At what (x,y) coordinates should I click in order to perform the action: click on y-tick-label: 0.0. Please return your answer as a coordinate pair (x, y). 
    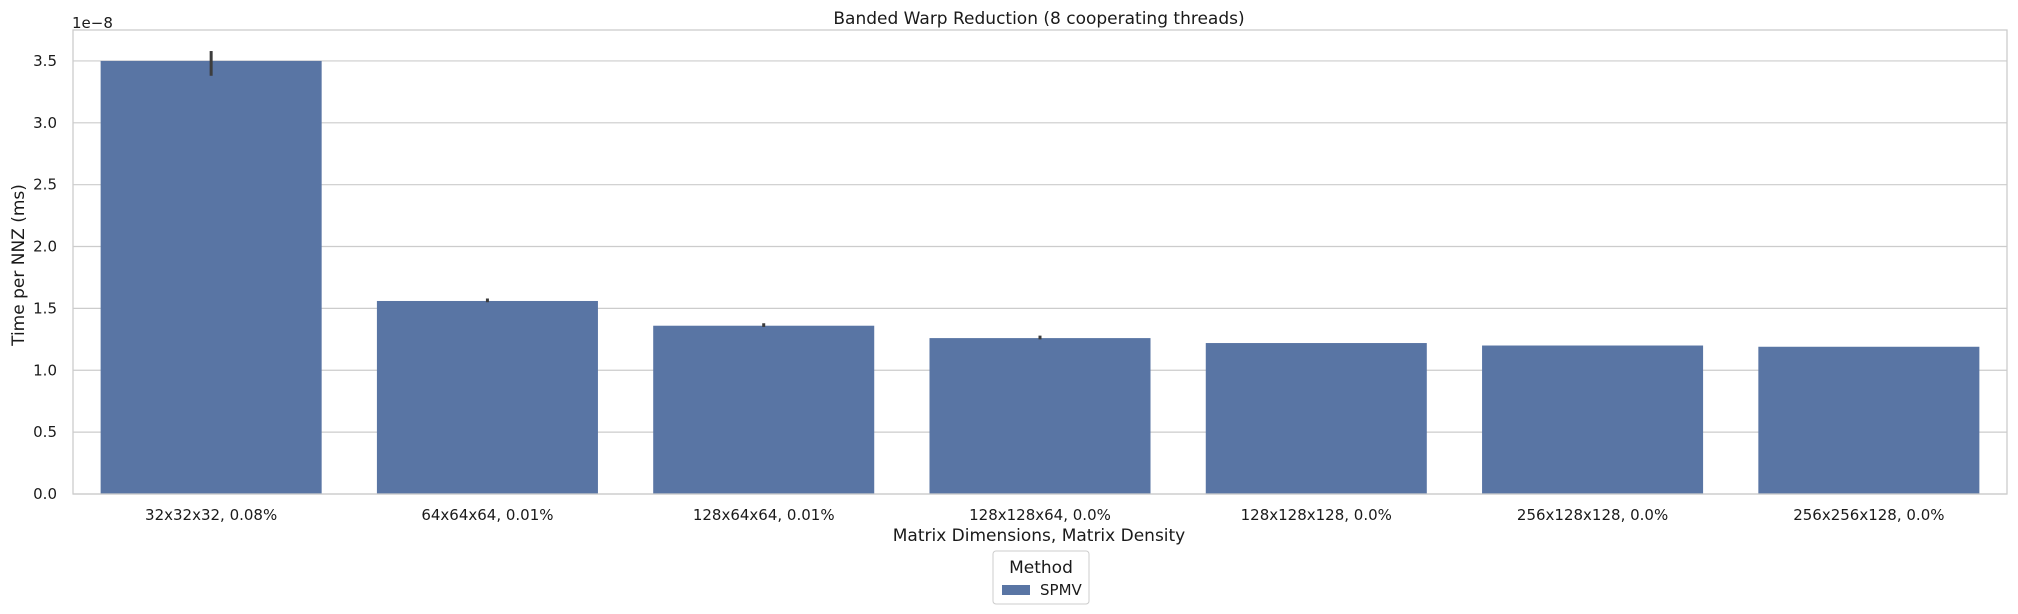
    Looking at the image, I should click on (45, 494).